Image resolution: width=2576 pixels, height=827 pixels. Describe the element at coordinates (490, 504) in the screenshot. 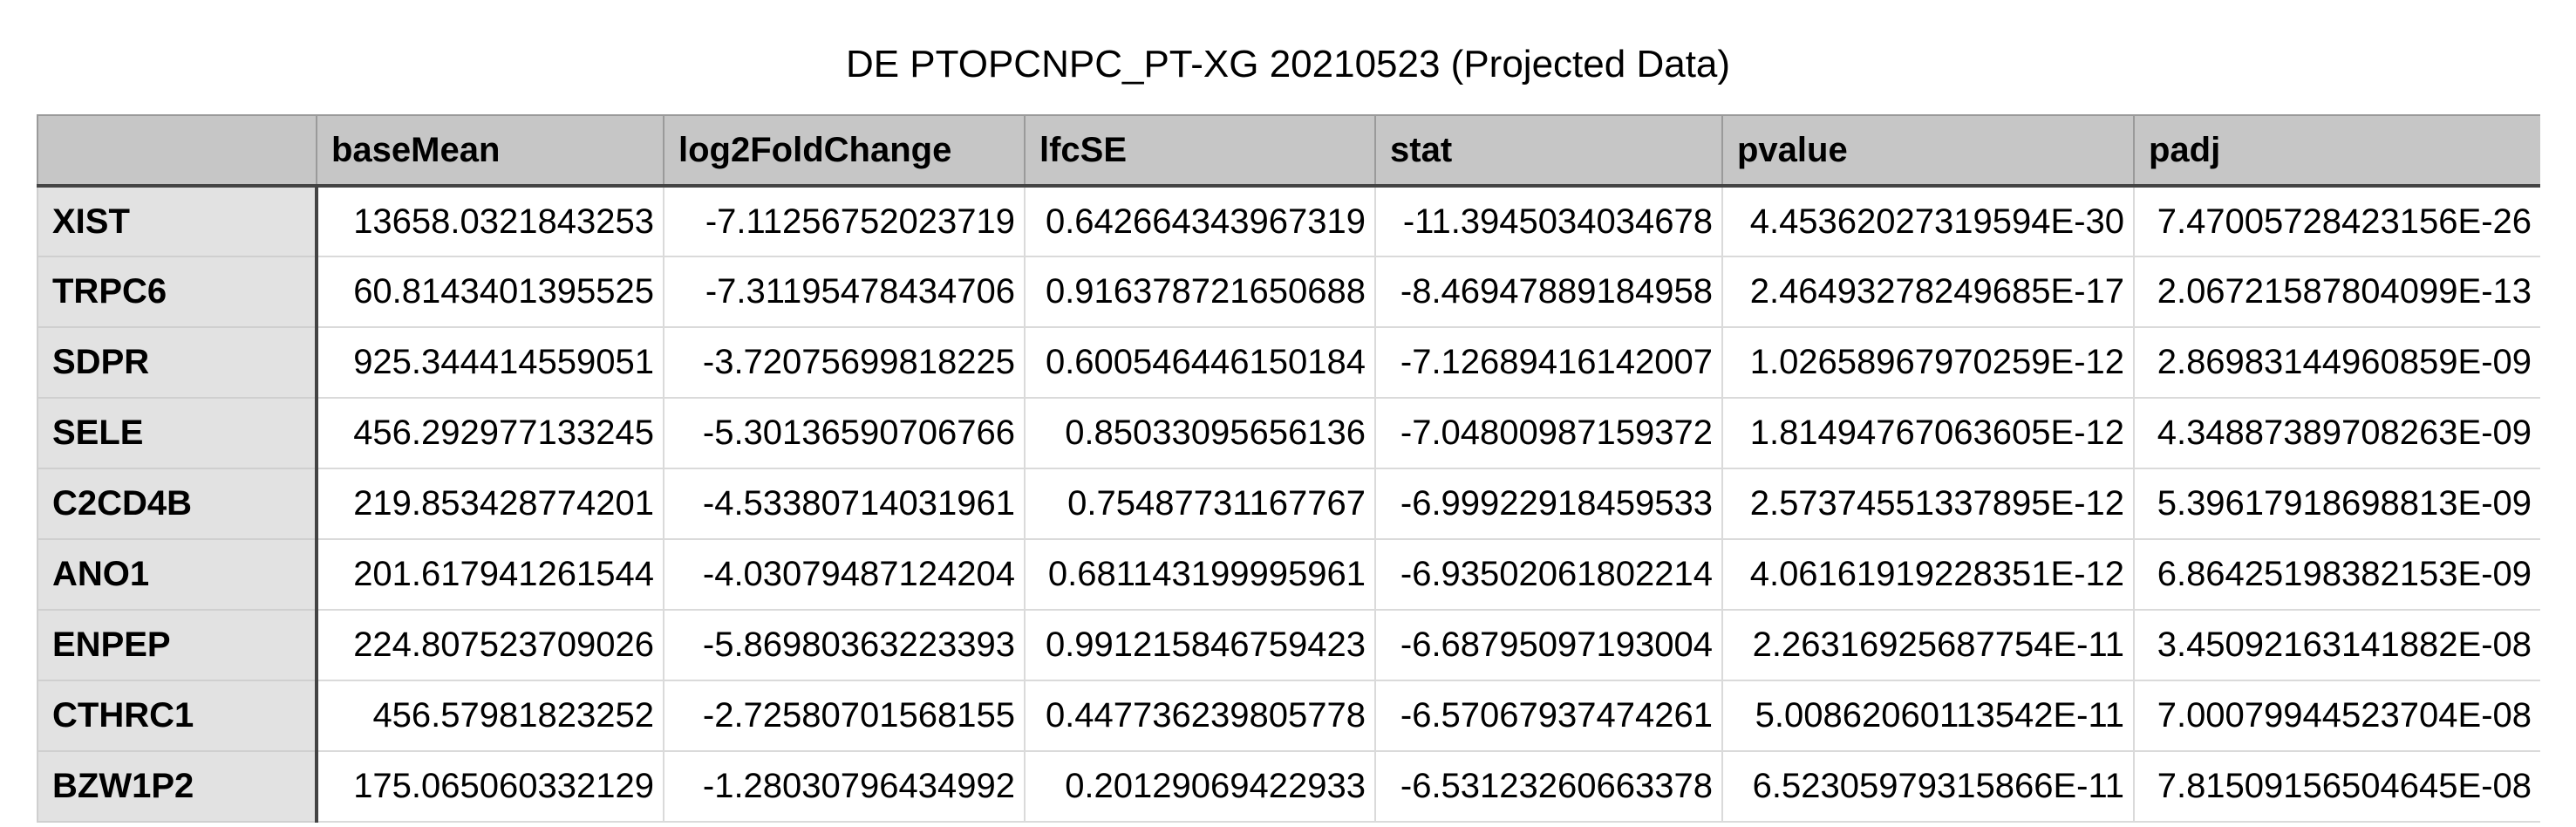

I see `cell-basemean: 219.853428774201` at that location.